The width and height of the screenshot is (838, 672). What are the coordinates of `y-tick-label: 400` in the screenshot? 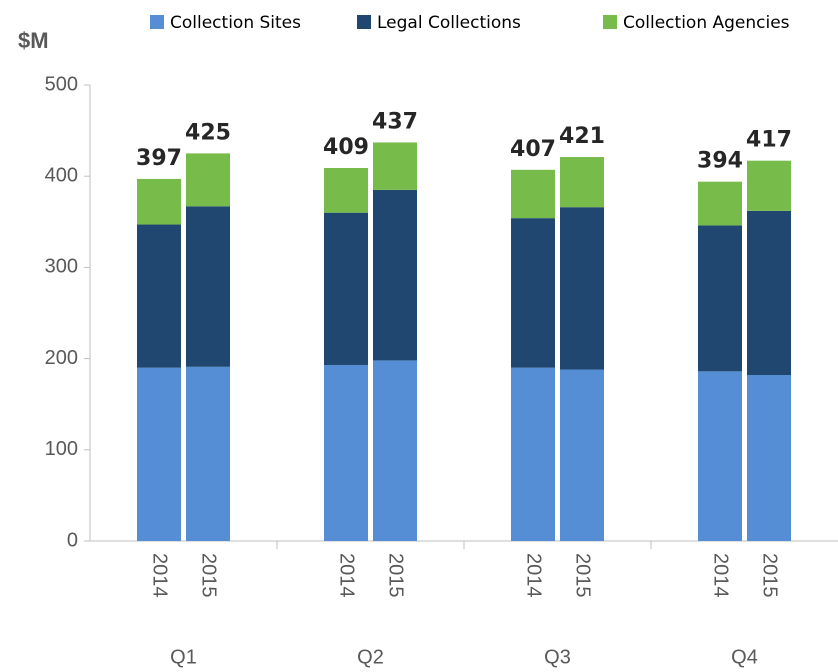 It's located at (61, 175).